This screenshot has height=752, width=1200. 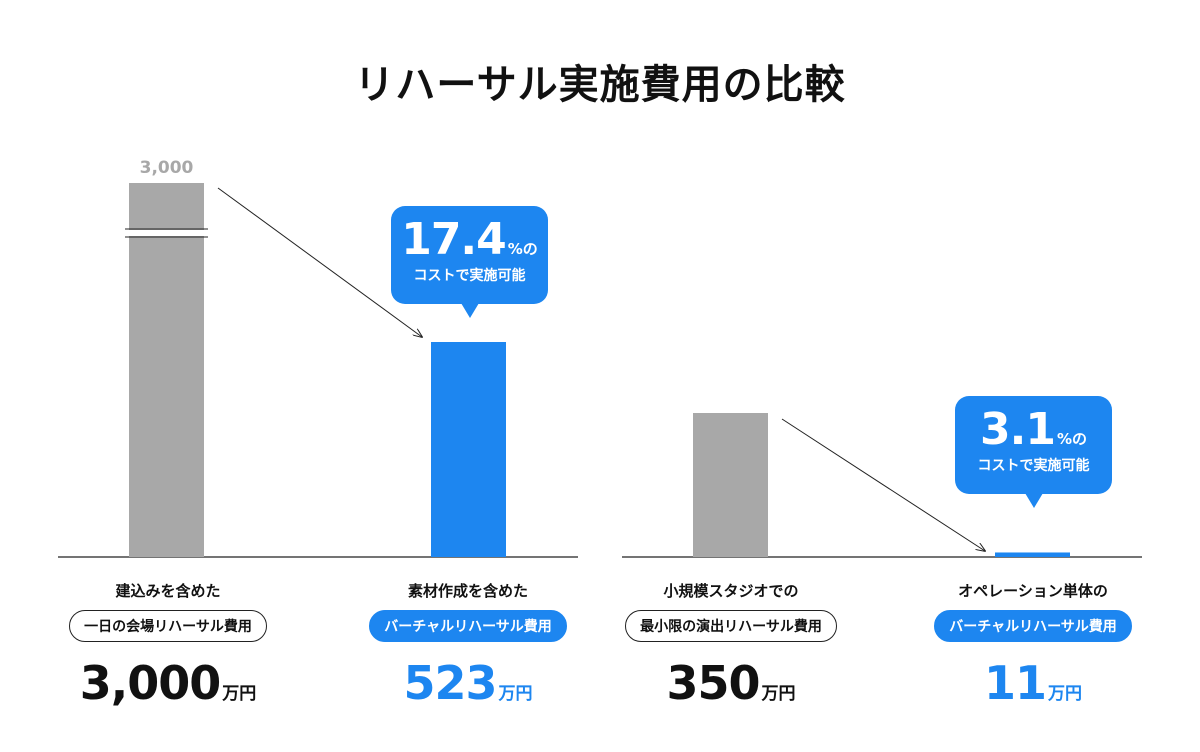 I want to click on value-number: 3,000, so click(x=150, y=683).